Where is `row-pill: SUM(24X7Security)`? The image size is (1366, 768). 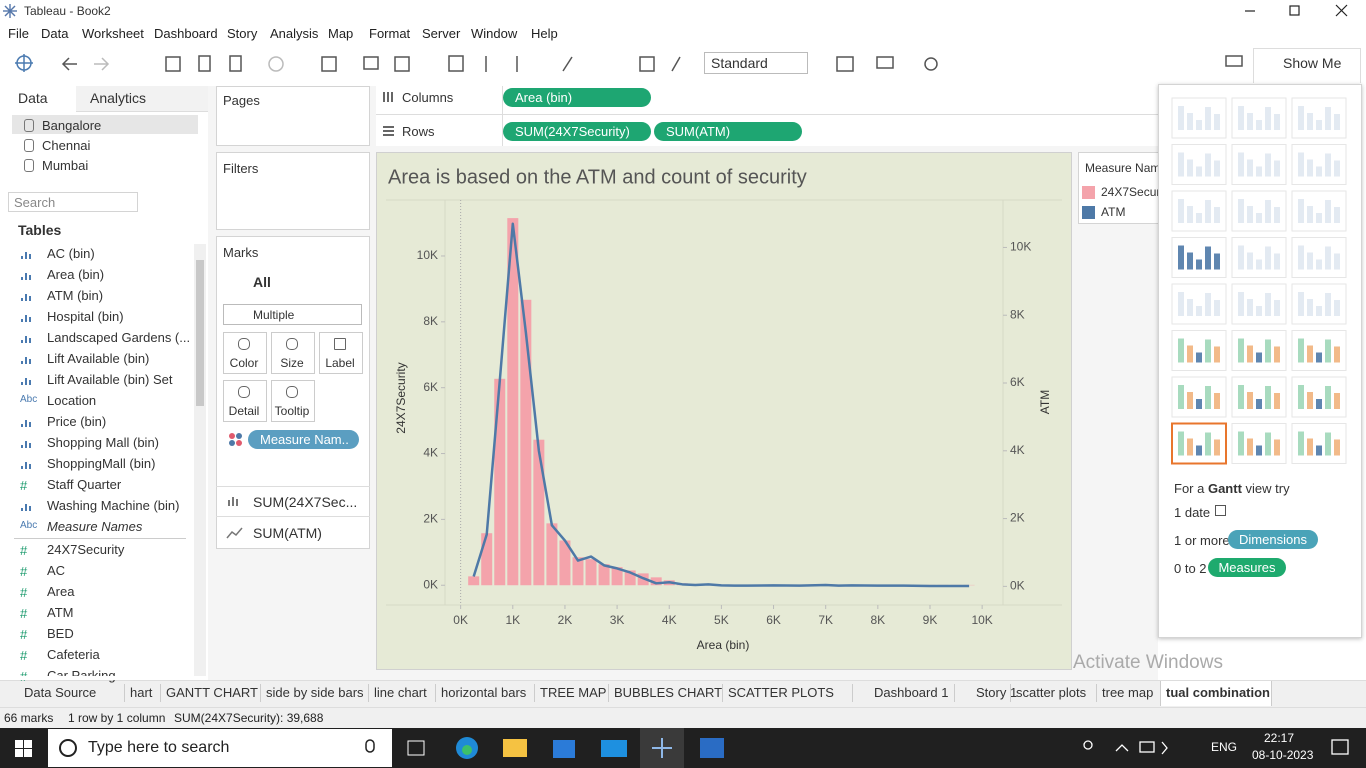 row-pill: SUM(24X7Security) is located at coordinates (577, 131).